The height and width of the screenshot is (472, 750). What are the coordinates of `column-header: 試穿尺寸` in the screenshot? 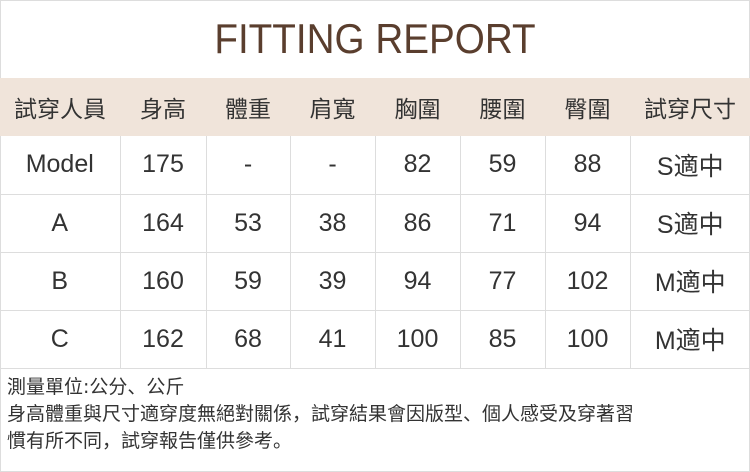 It's located at (690, 107).